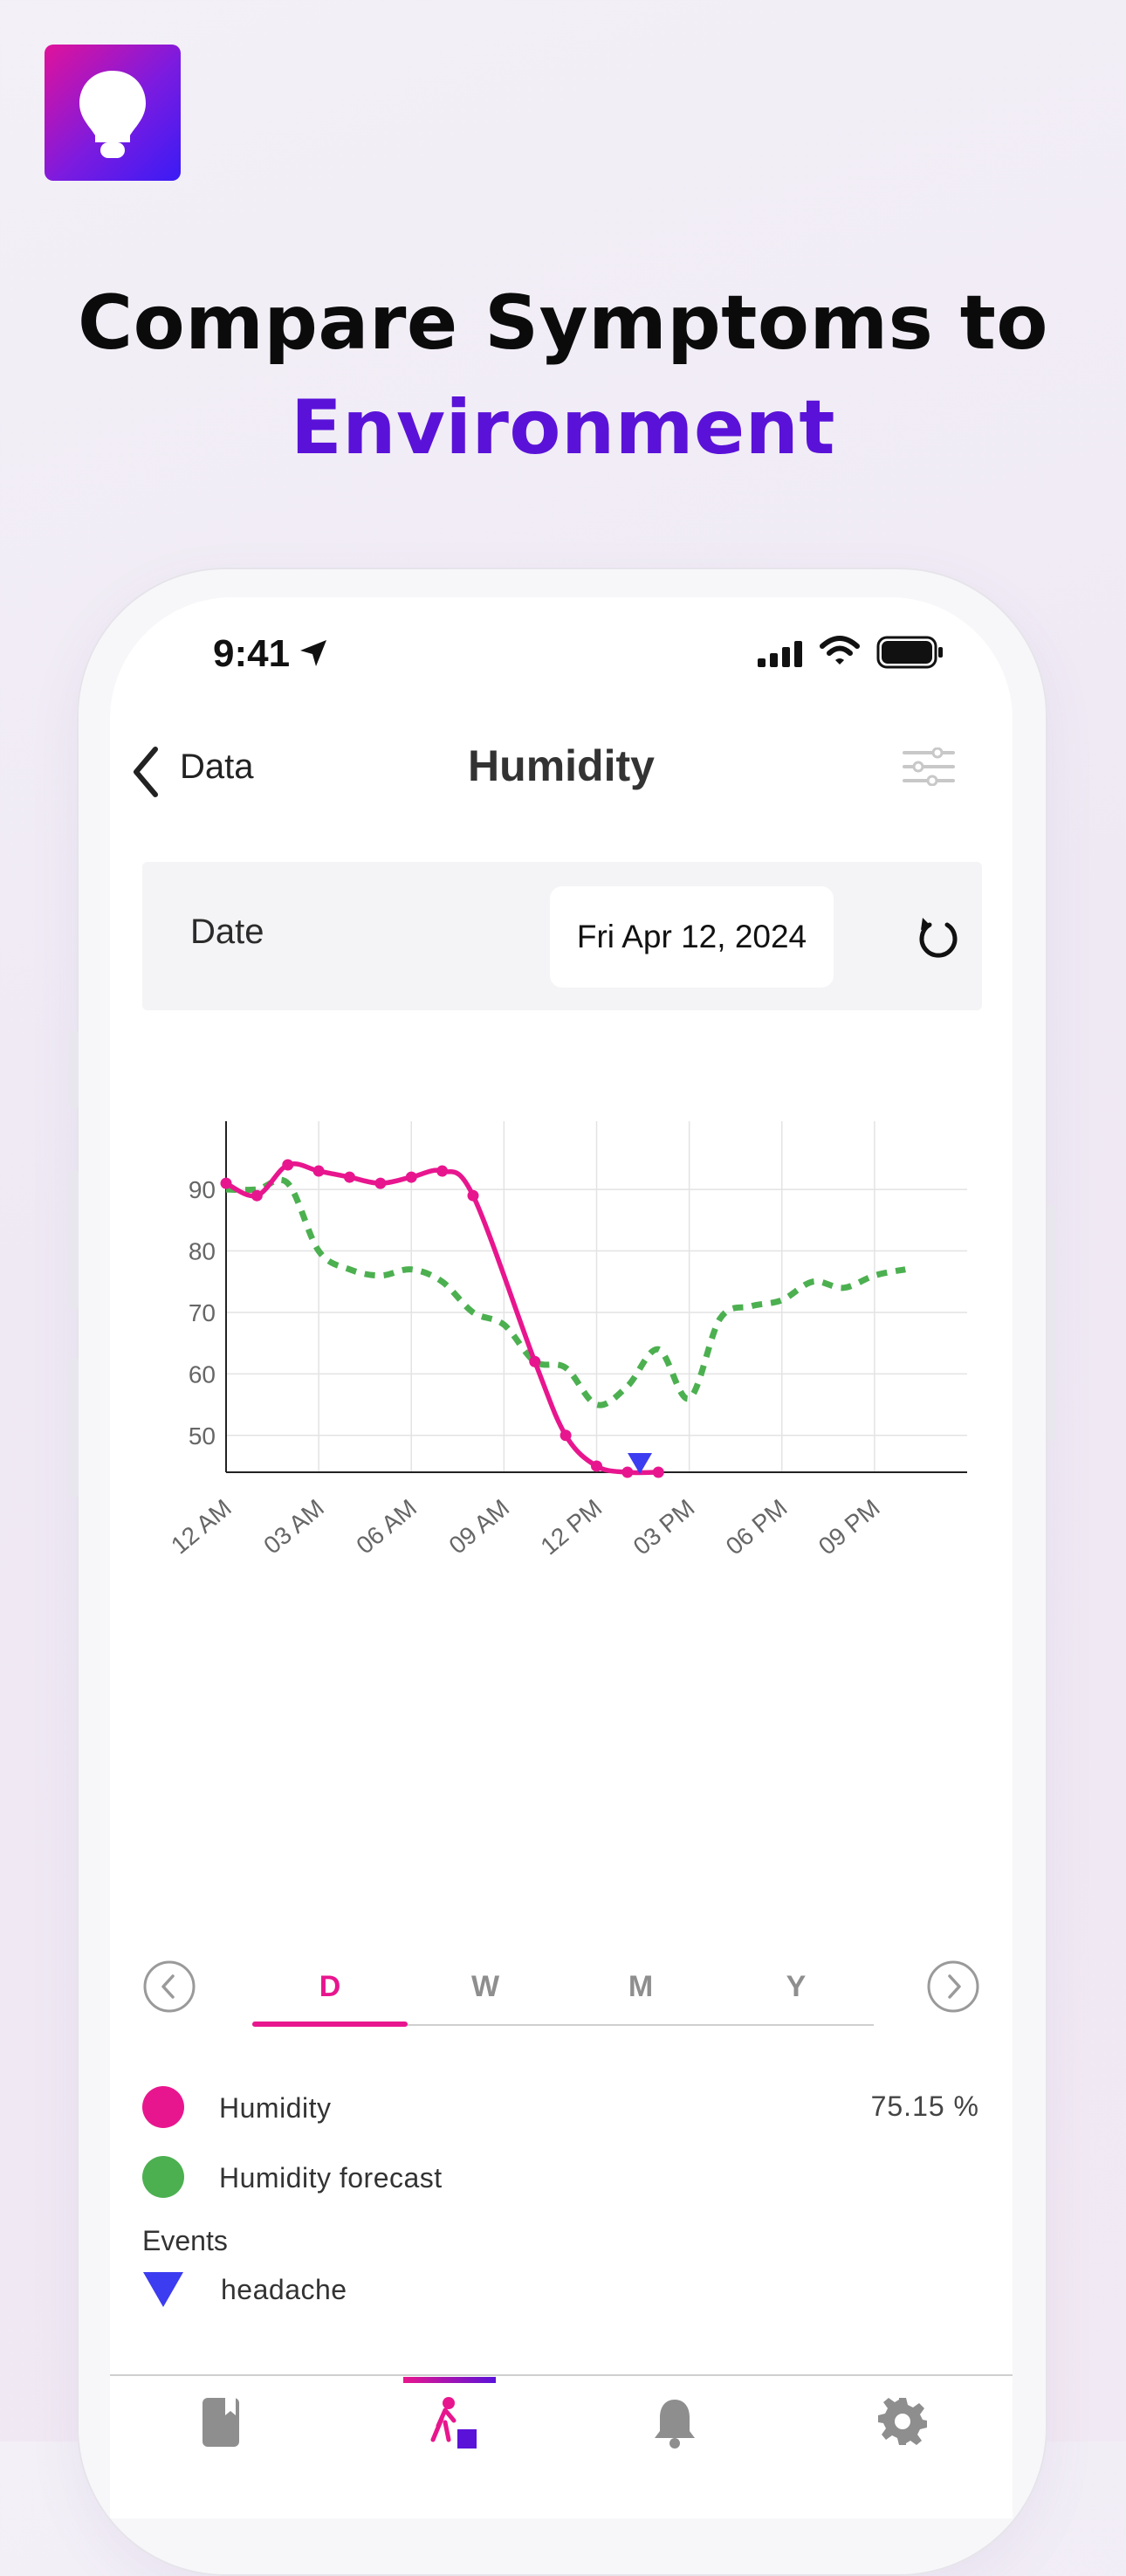 This screenshot has width=1126, height=2576. Describe the element at coordinates (1051, 1323) in the screenshot. I see `phone-power-button` at that location.